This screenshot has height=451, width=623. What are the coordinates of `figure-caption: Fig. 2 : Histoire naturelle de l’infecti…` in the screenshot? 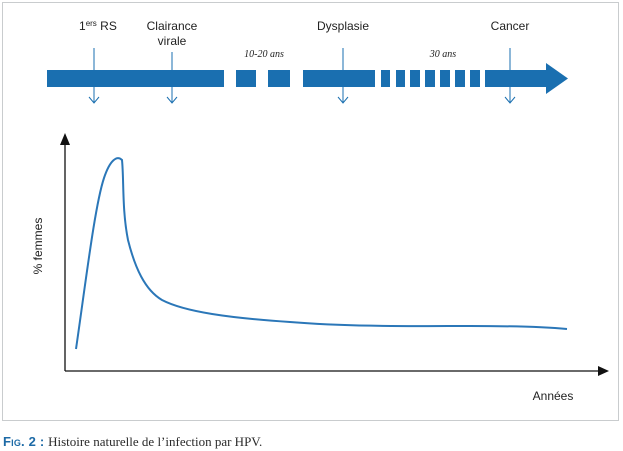 It's located at (132, 442).